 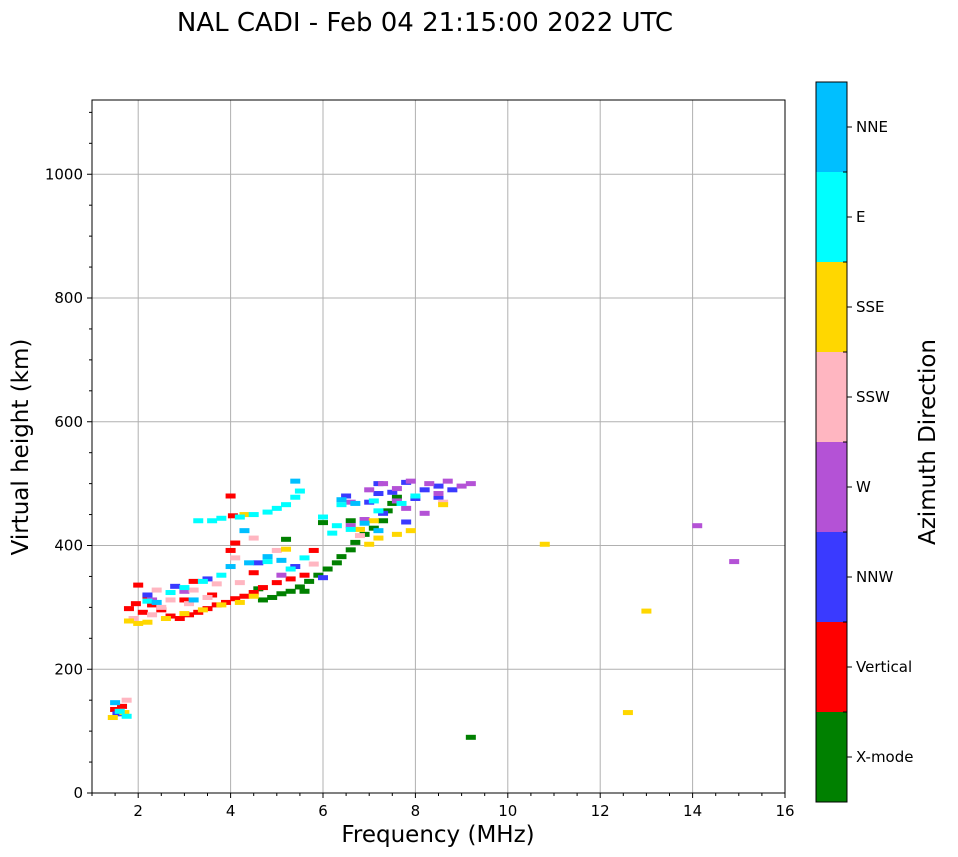 I want to click on x-tick-label: 10, so click(x=507, y=811).